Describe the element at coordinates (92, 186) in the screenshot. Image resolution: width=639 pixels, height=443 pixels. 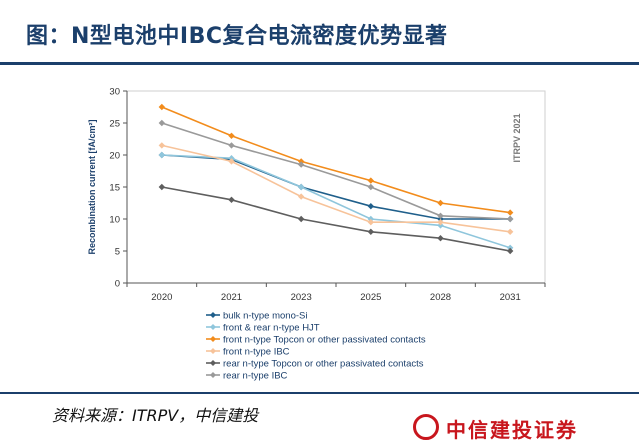
I see `y-axis-label: Recombination current [fA/cm²]` at that location.